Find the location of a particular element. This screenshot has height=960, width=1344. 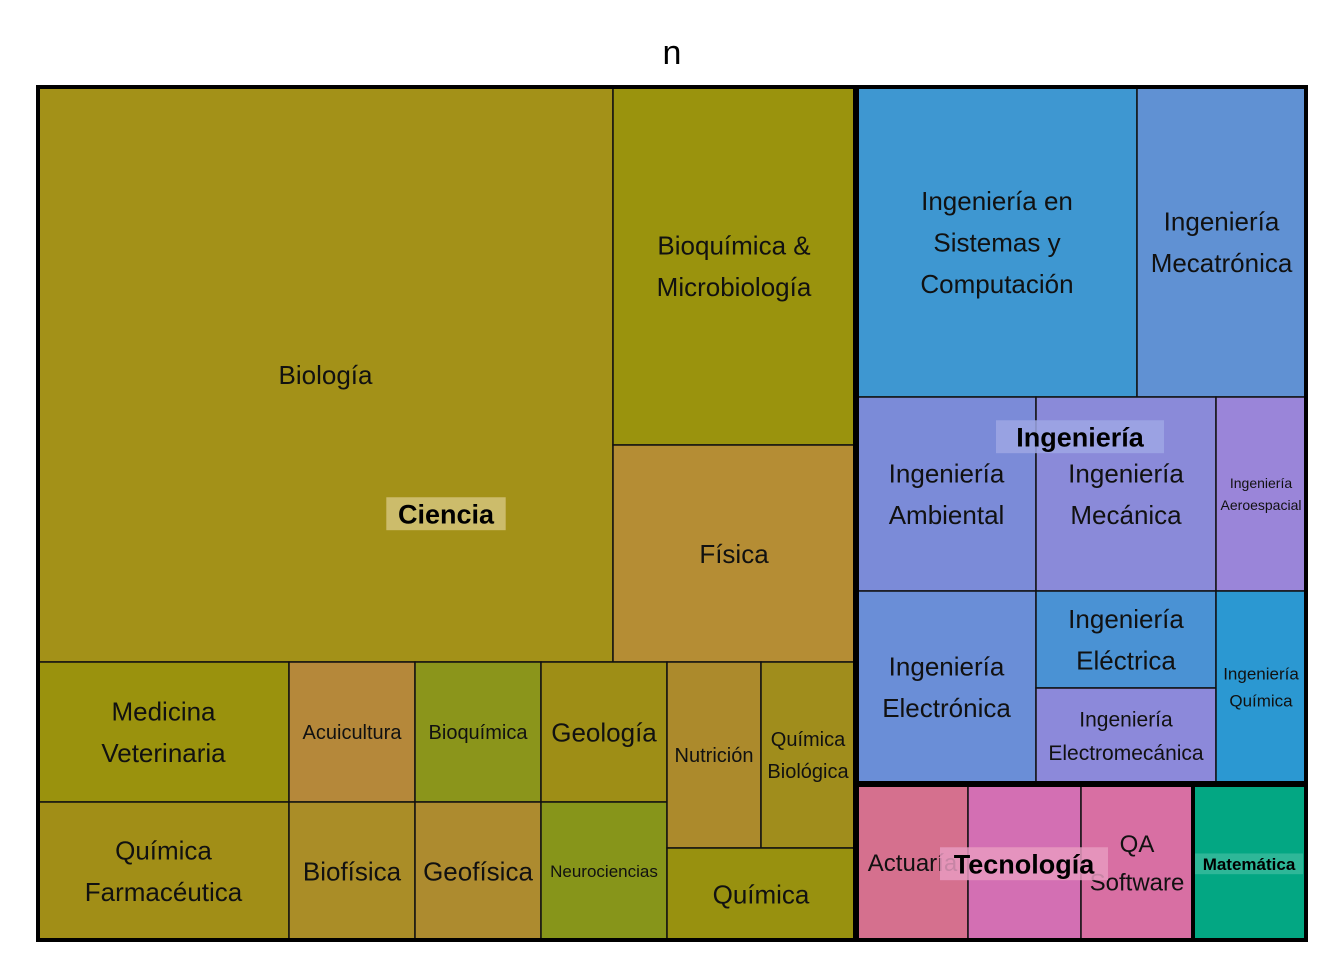

tile-label-quimica-biologica: Química Biológica is located at coordinates (808, 756).